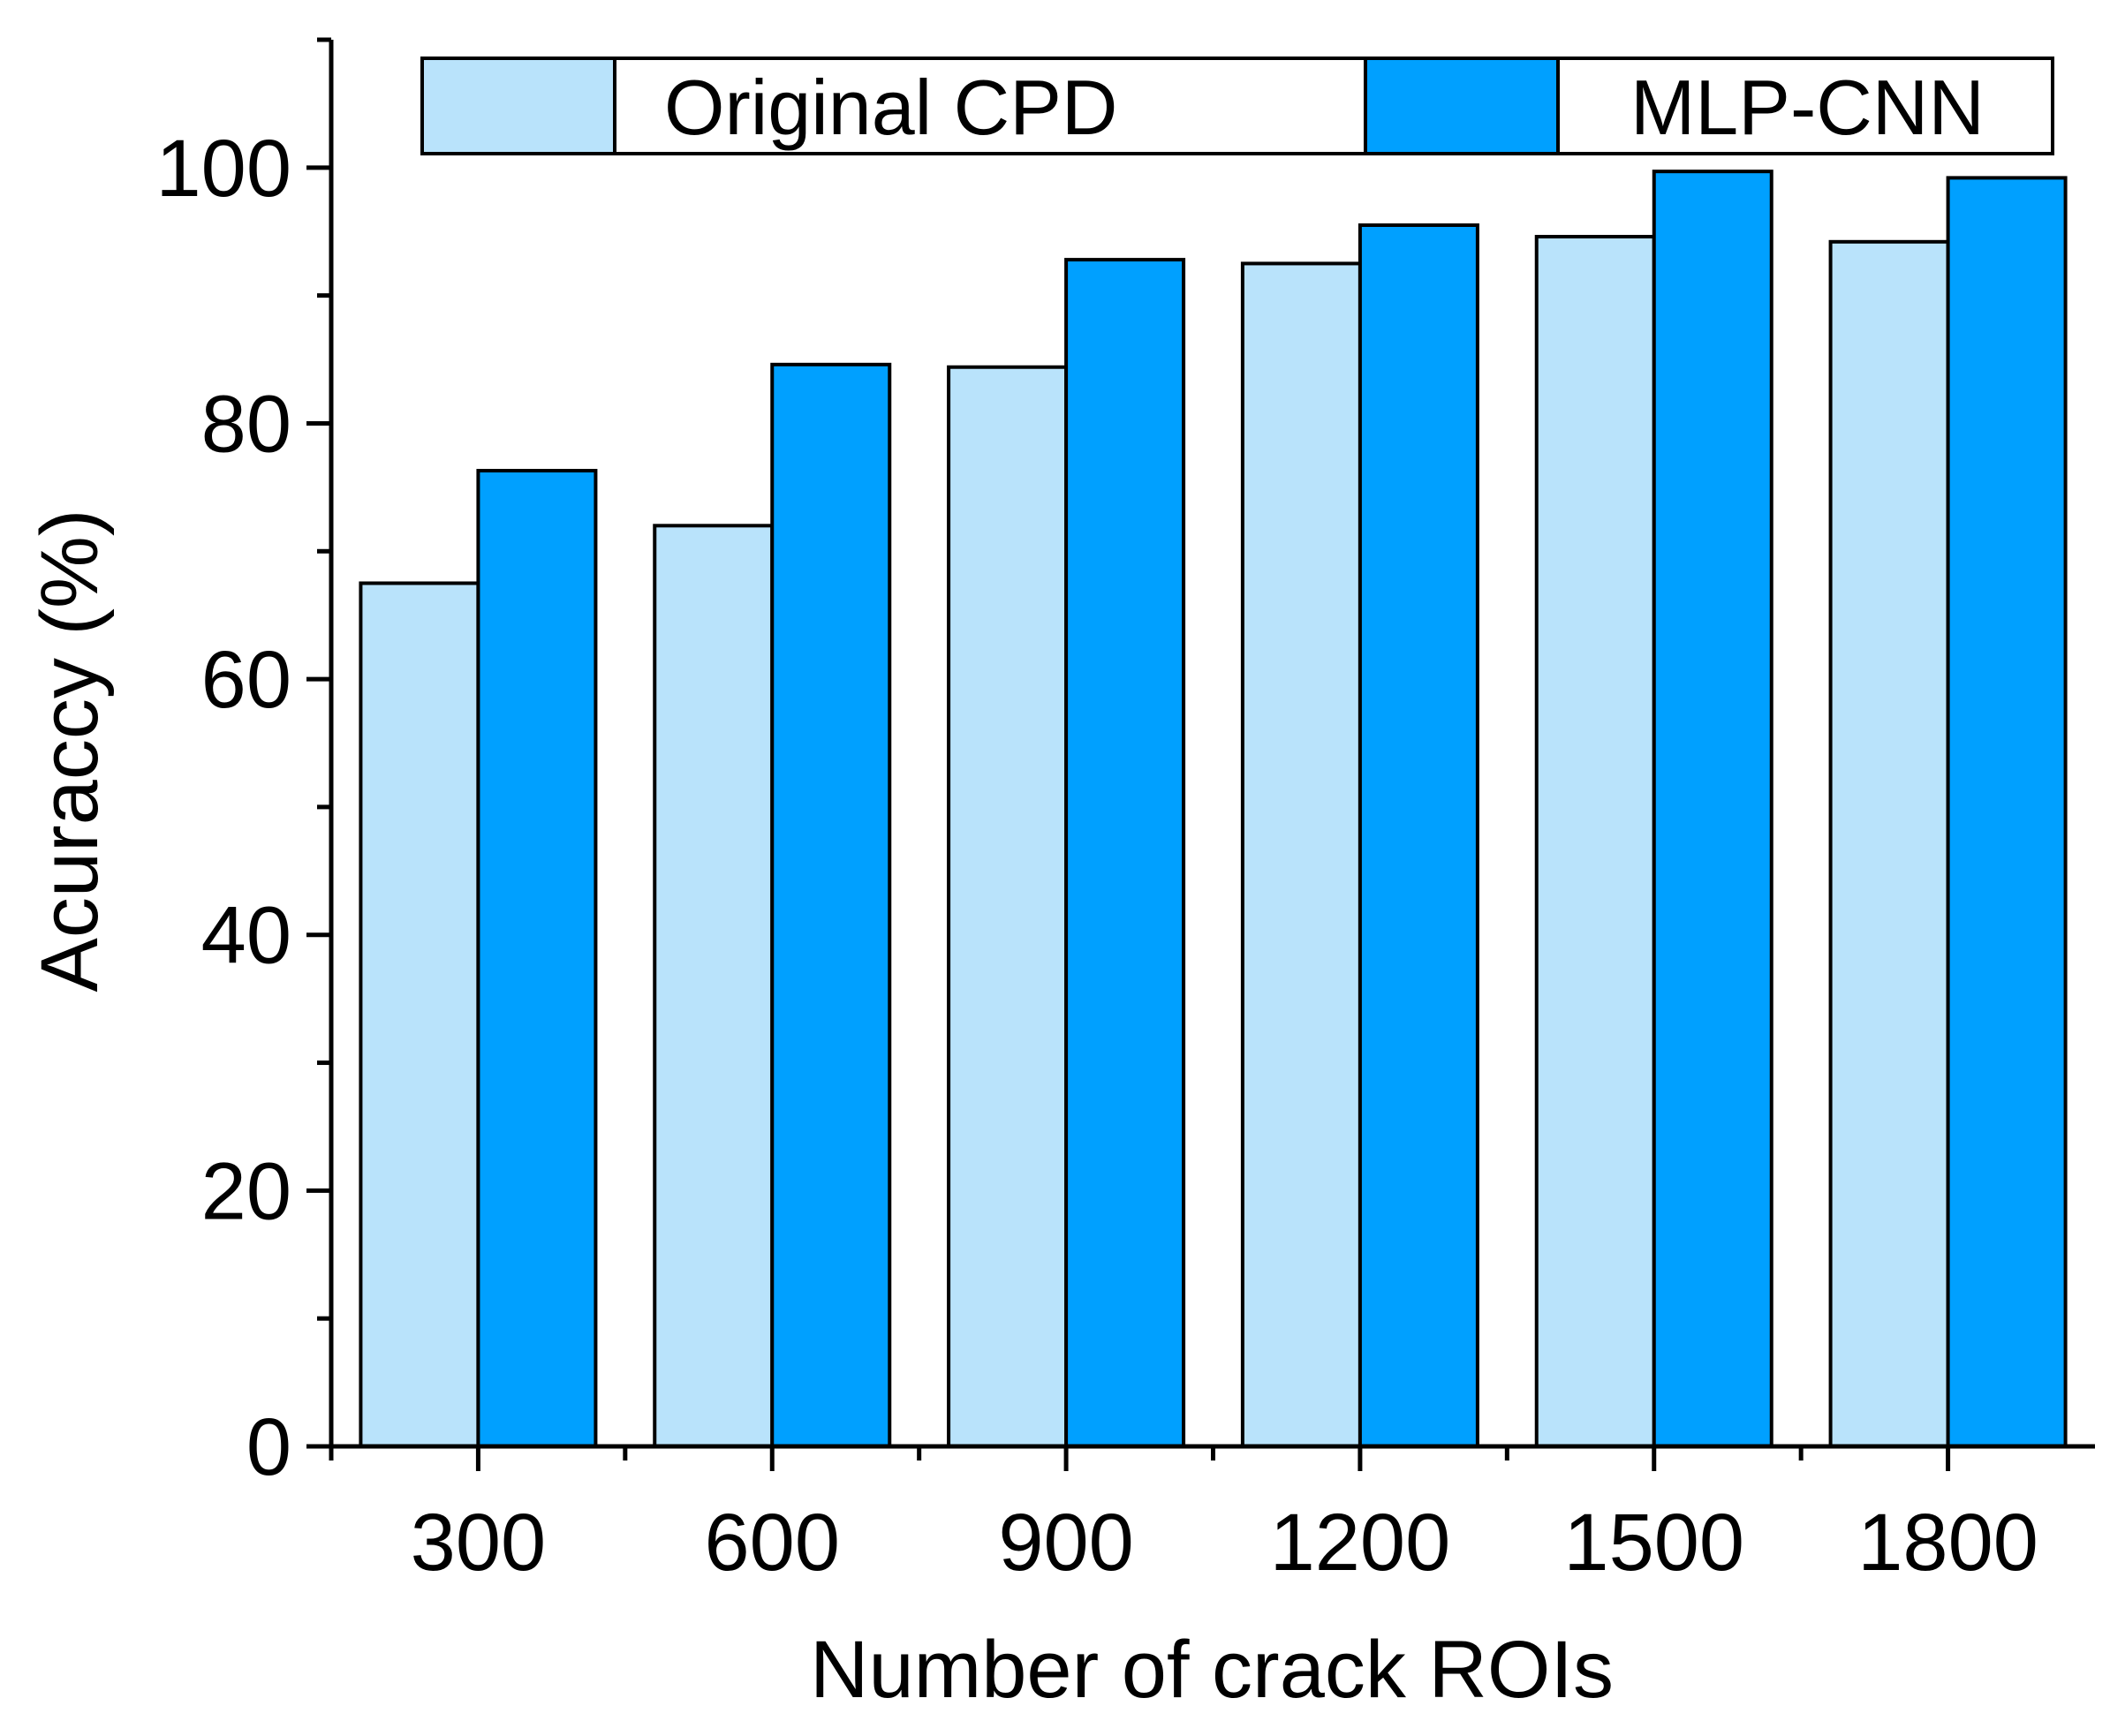  I want to click on y-tick-label: 60, so click(246, 680).